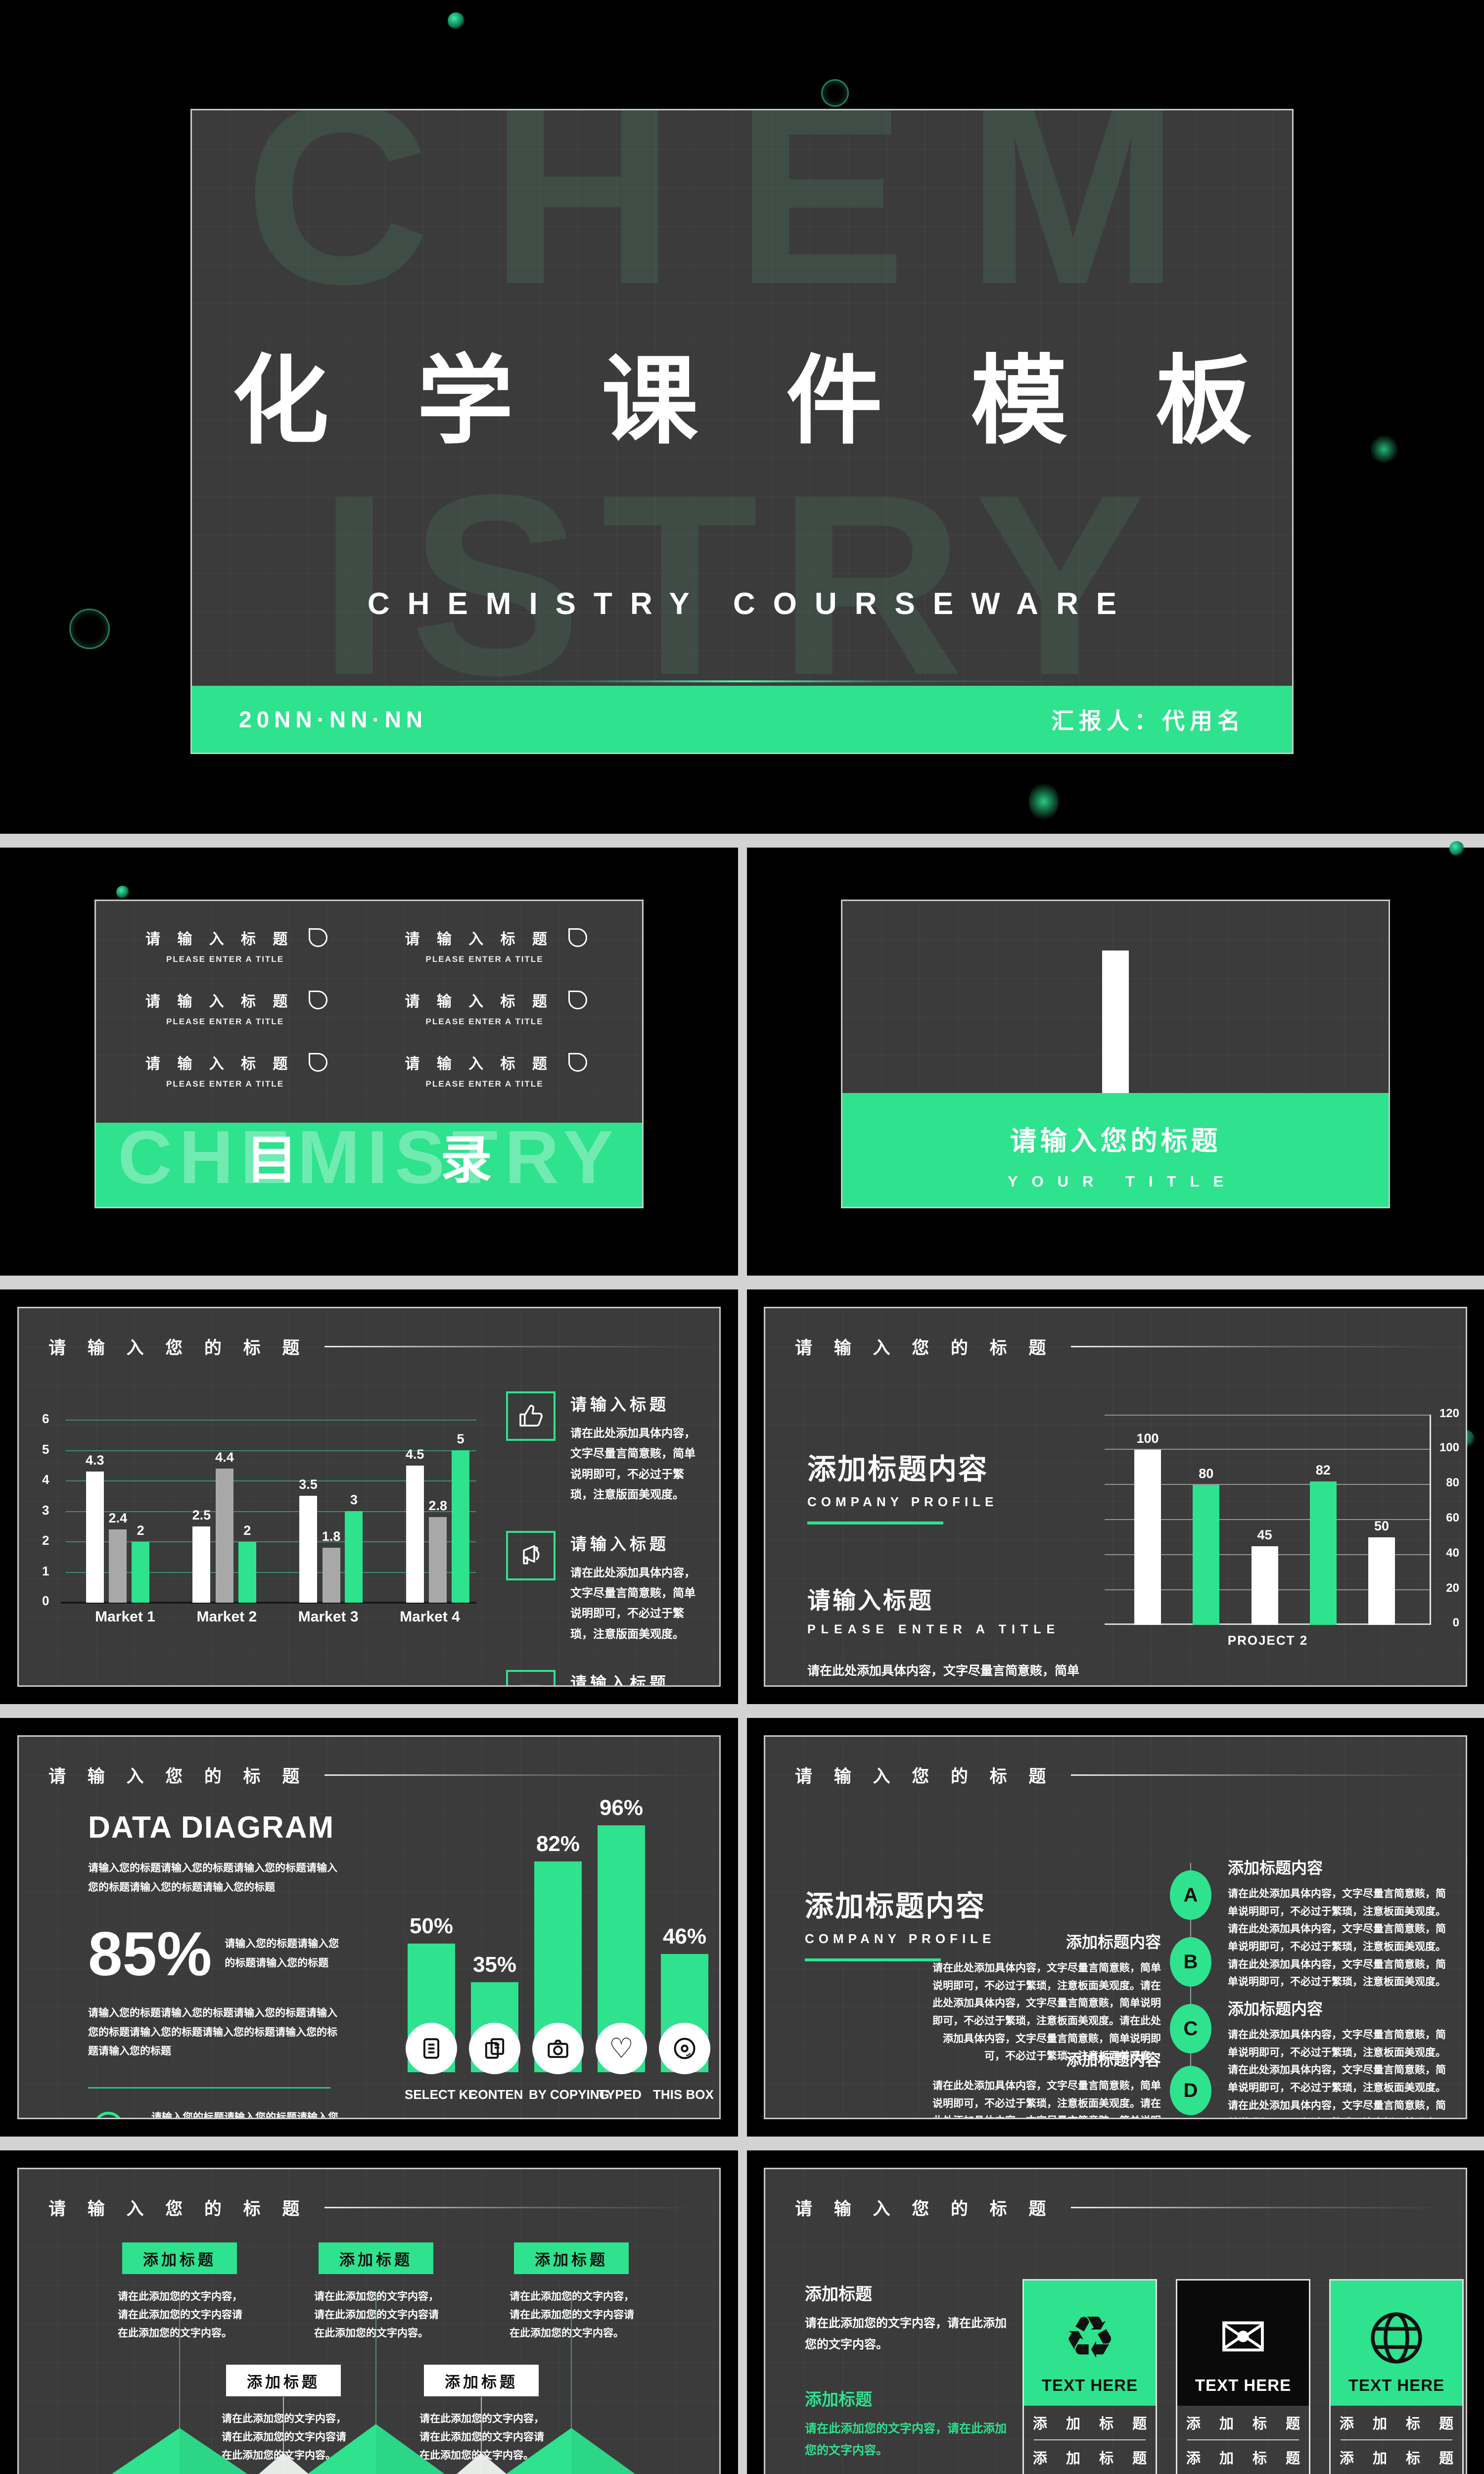  What do you see at coordinates (479, 1064) in the screenshot?
I see `toc-item-title: 请 输 入 标 题` at bounding box center [479, 1064].